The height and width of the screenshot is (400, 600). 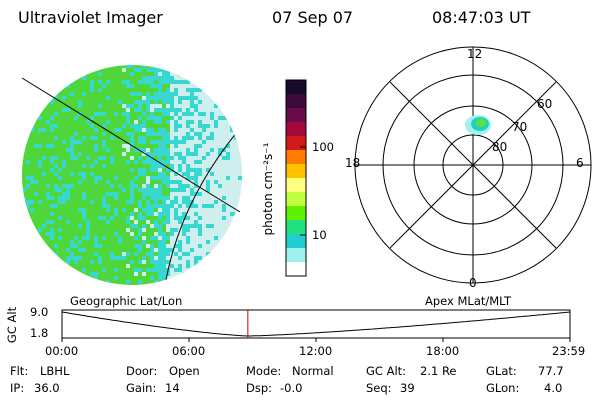 What do you see at coordinates (62, 351) in the screenshot?
I see `alt-xtick-0: 00:00` at bounding box center [62, 351].